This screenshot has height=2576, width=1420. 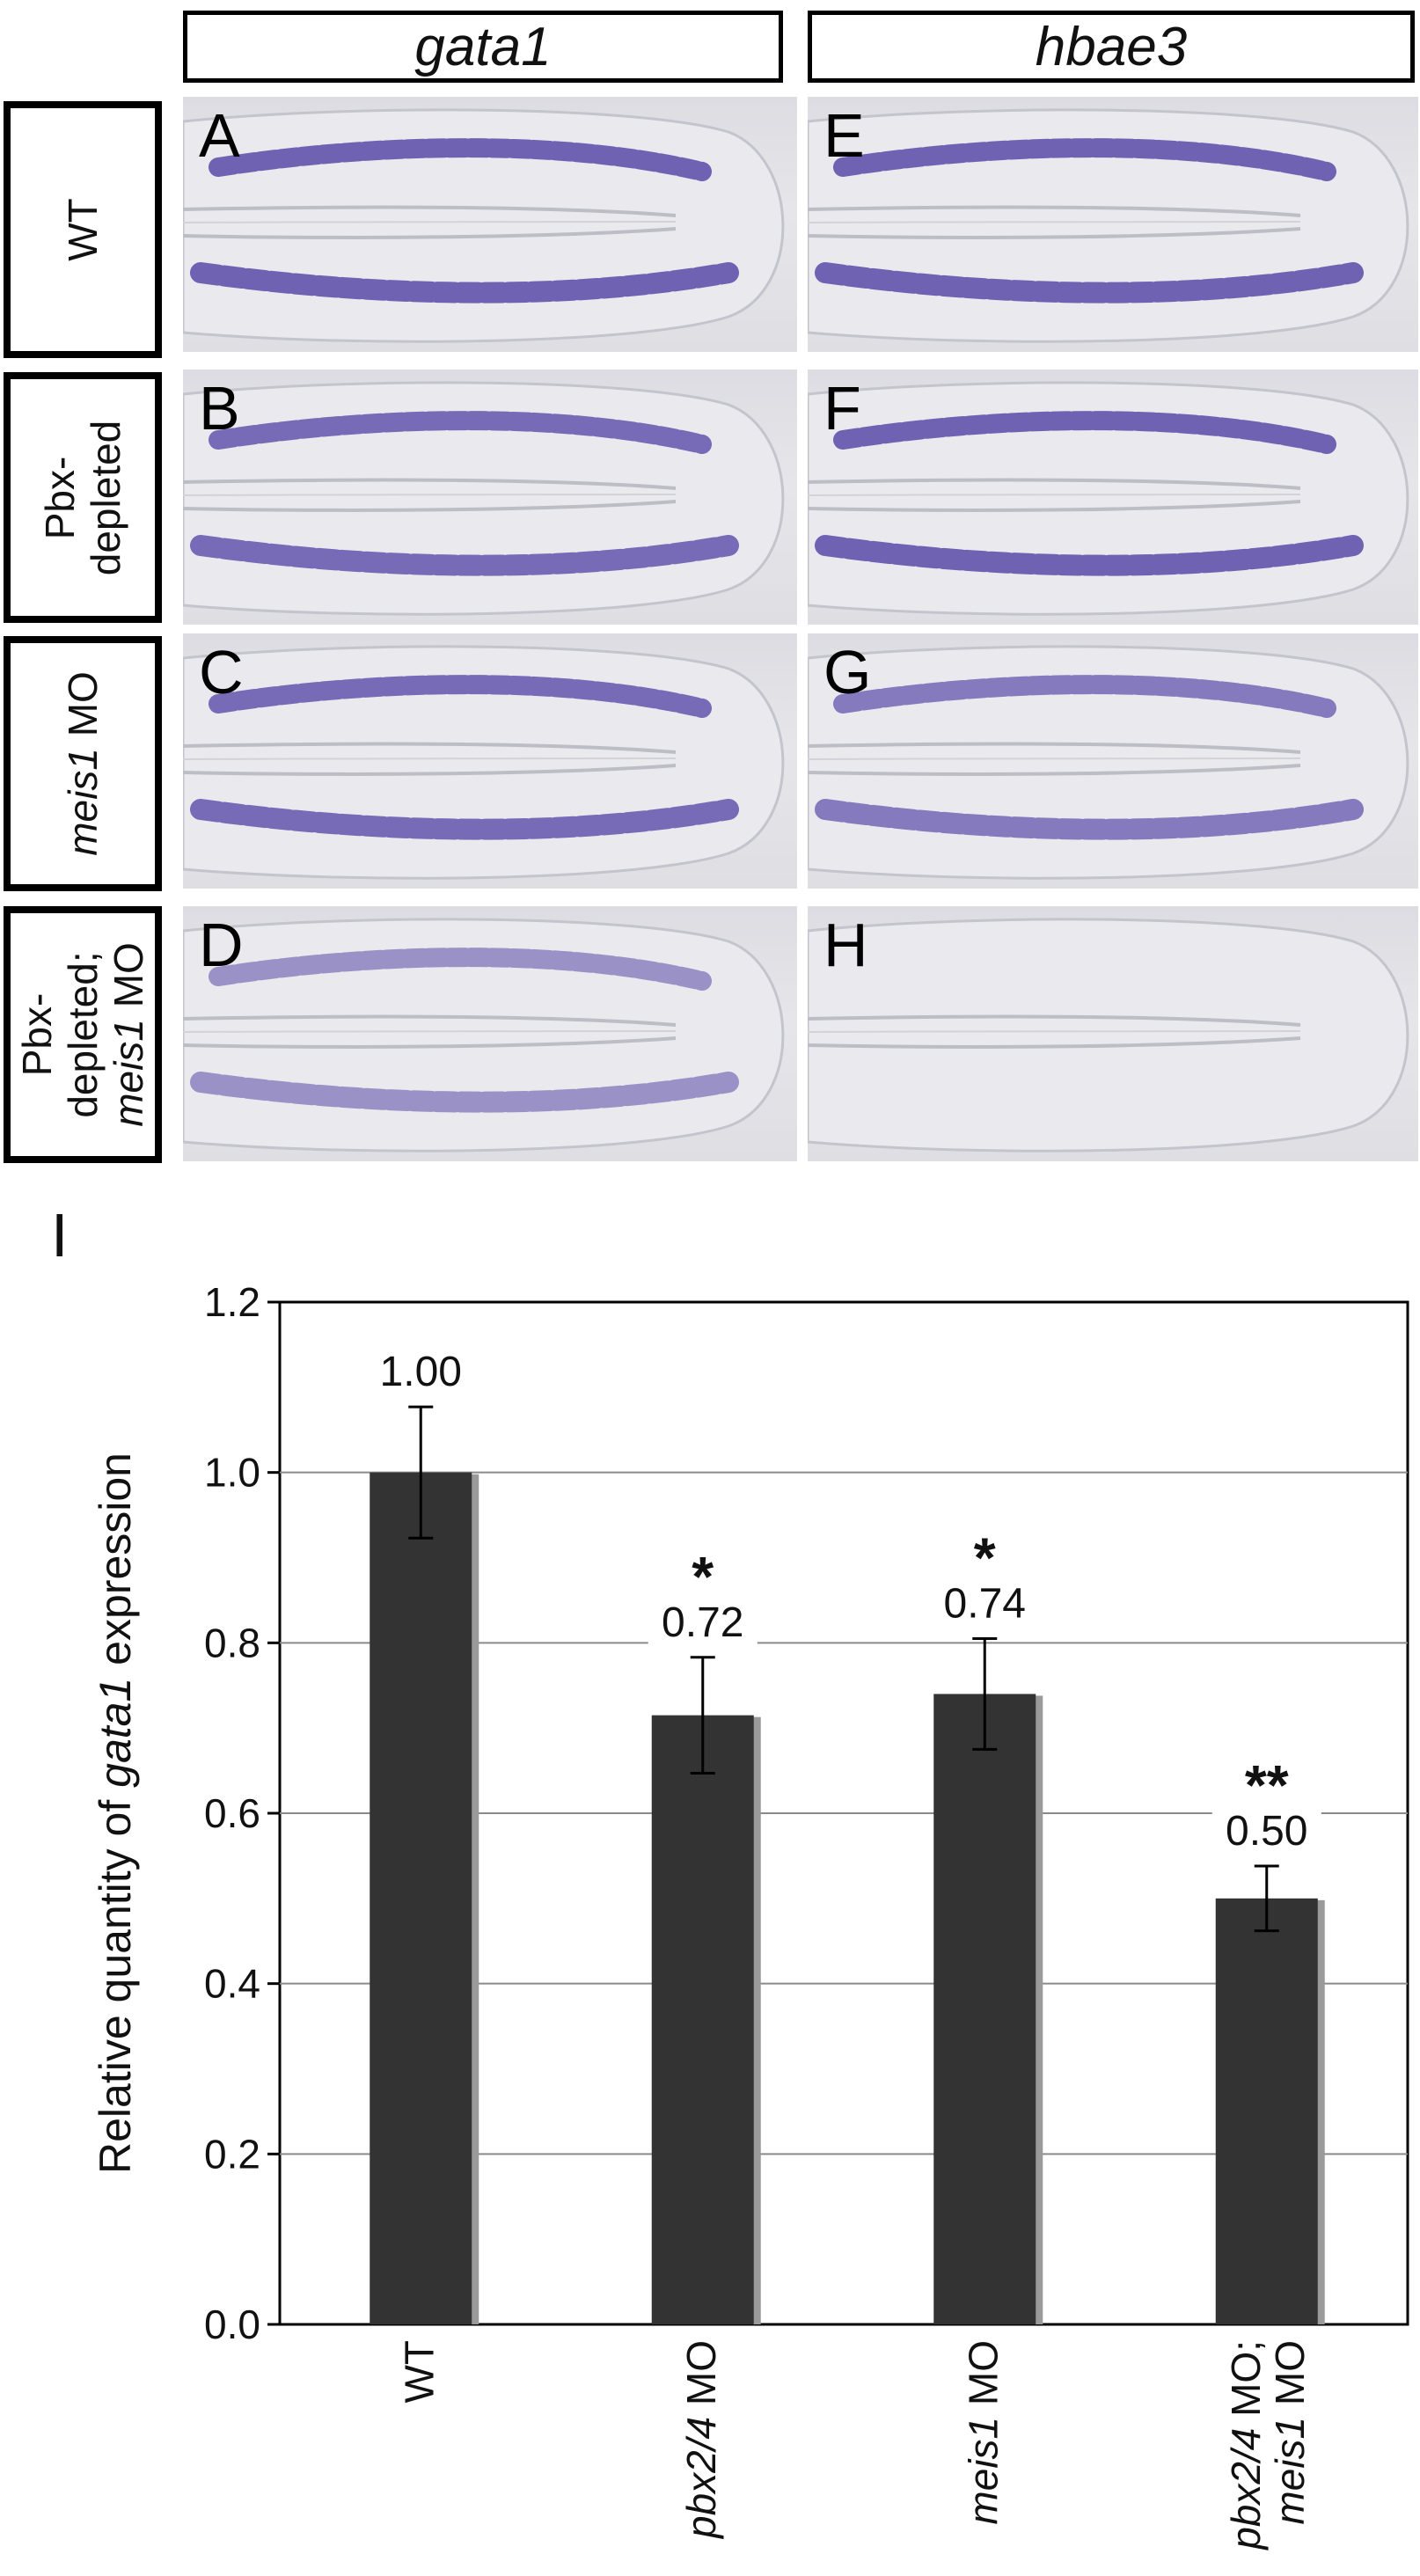 I want to click on row-header-2: Pbx-depleted, so click(x=83, y=497).